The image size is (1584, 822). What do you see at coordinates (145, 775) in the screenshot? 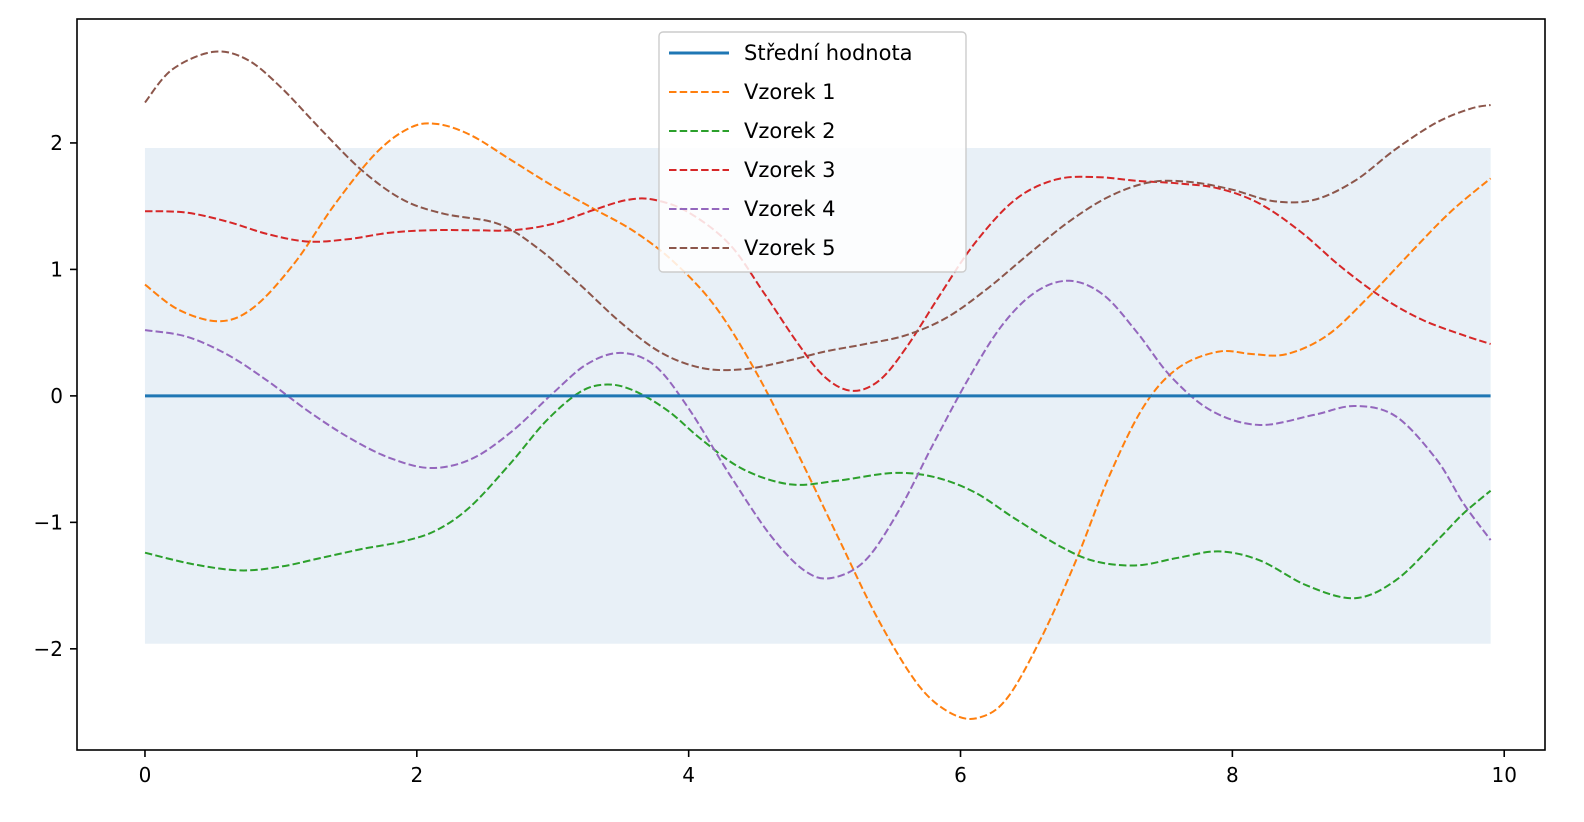
I see `x-tick-label: 0` at bounding box center [145, 775].